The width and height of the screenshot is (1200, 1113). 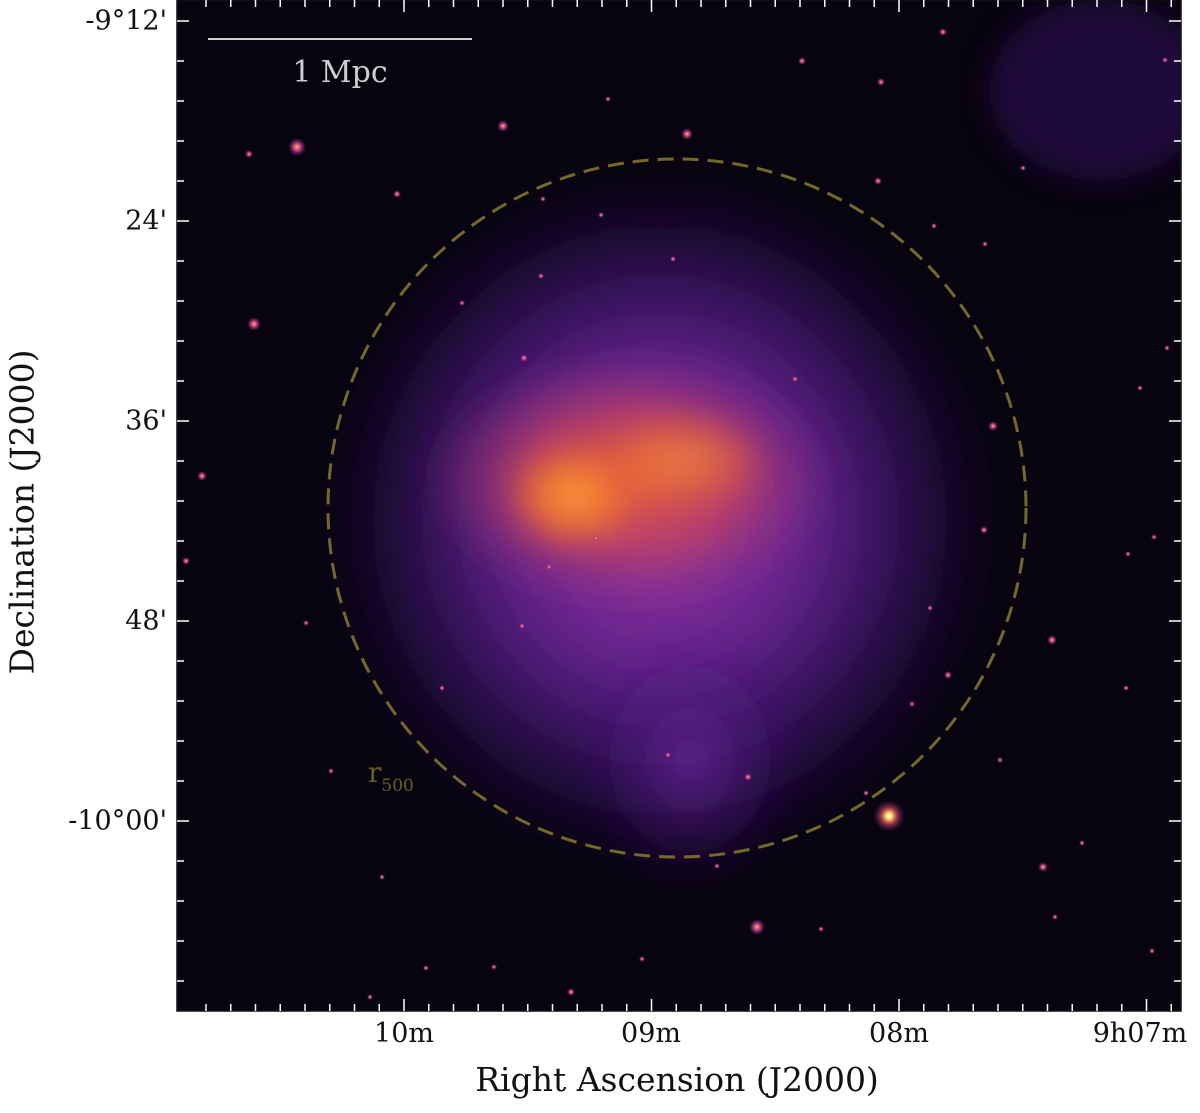 What do you see at coordinates (899, 1033) in the screenshot?
I see `x-tick-label: 08m` at bounding box center [899, 1033].